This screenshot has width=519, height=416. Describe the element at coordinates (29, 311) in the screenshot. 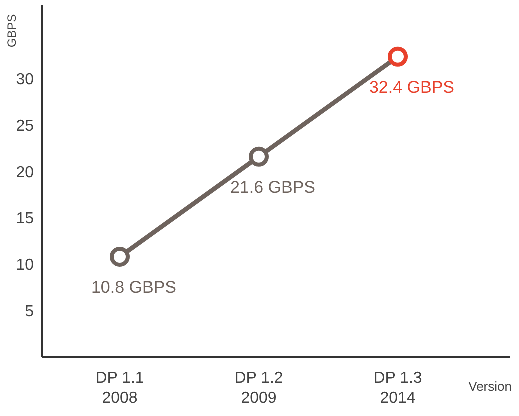

I see `y-tick-label: 5` at that location.